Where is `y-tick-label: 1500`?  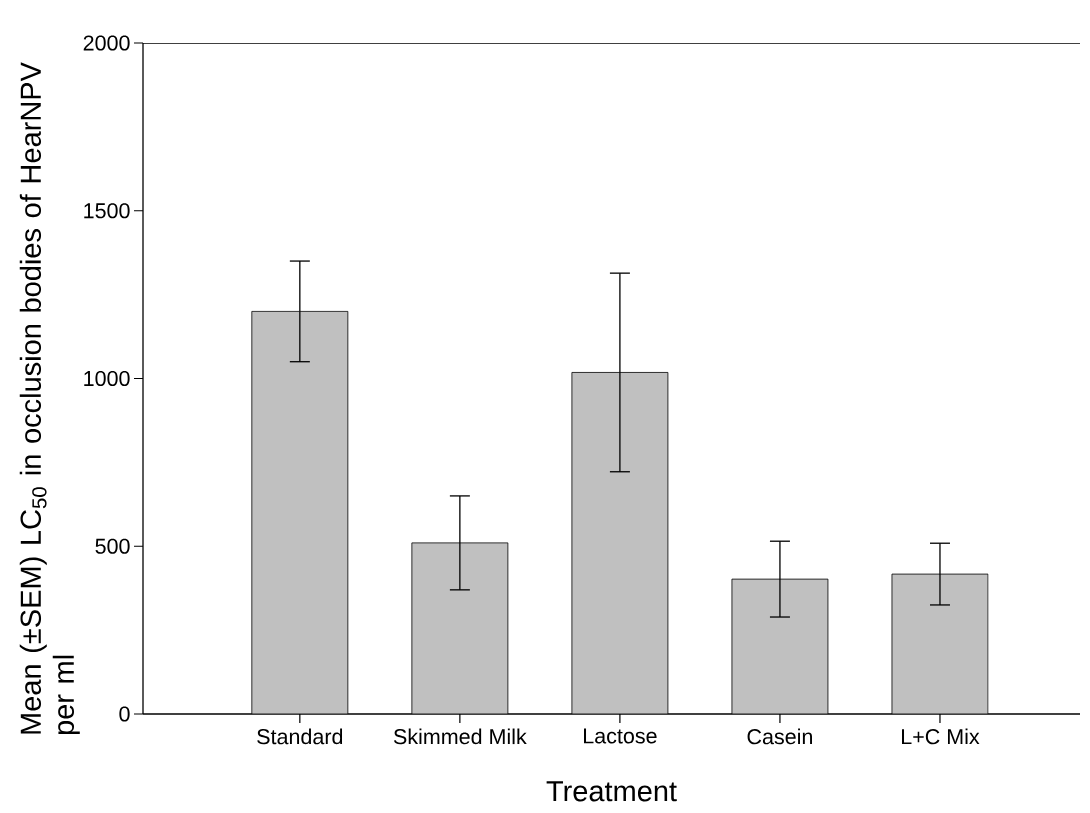
y-tick-label: 1500 is located at coordinates (107, 211).